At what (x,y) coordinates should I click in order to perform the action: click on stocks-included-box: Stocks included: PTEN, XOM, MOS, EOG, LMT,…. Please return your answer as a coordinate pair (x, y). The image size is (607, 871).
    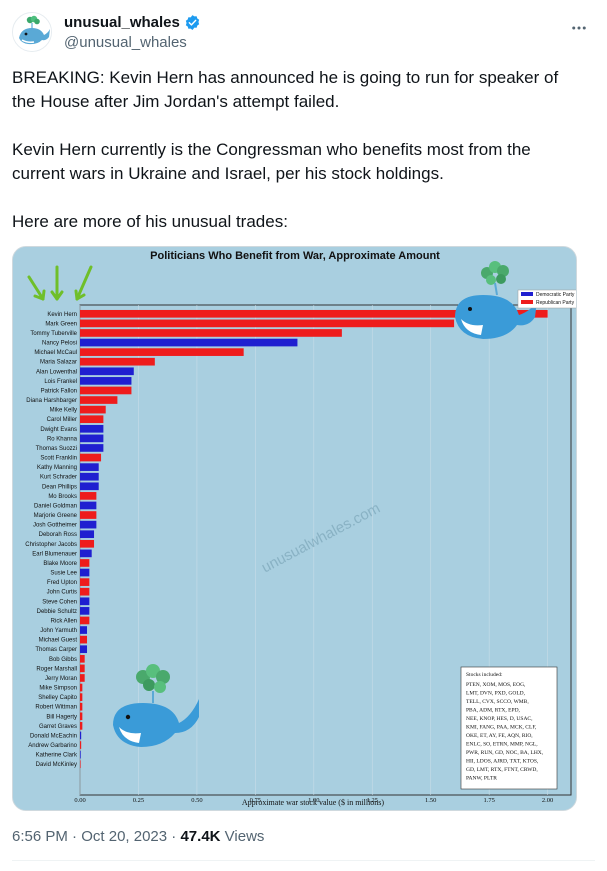
    Looking at the image, I should click on (509, 728).